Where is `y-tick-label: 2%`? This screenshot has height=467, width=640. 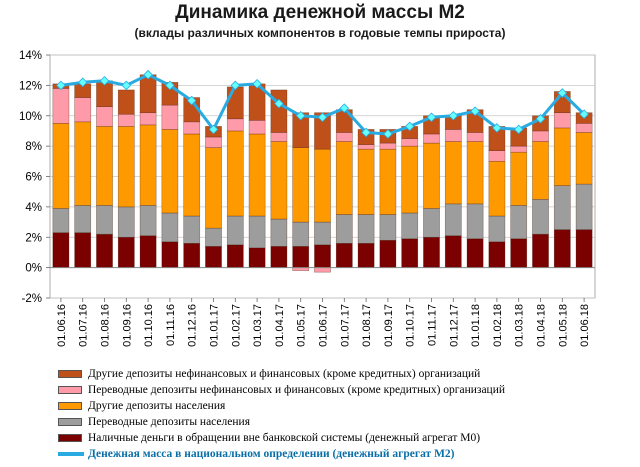 y-tick-label: 2% is located at coordinates (33, 238).